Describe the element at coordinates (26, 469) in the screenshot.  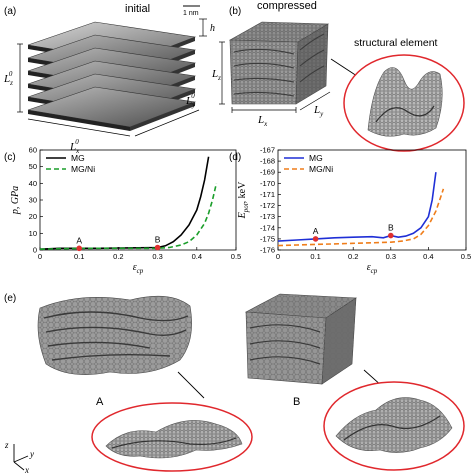
I see `axis-x-label: x` at that location.